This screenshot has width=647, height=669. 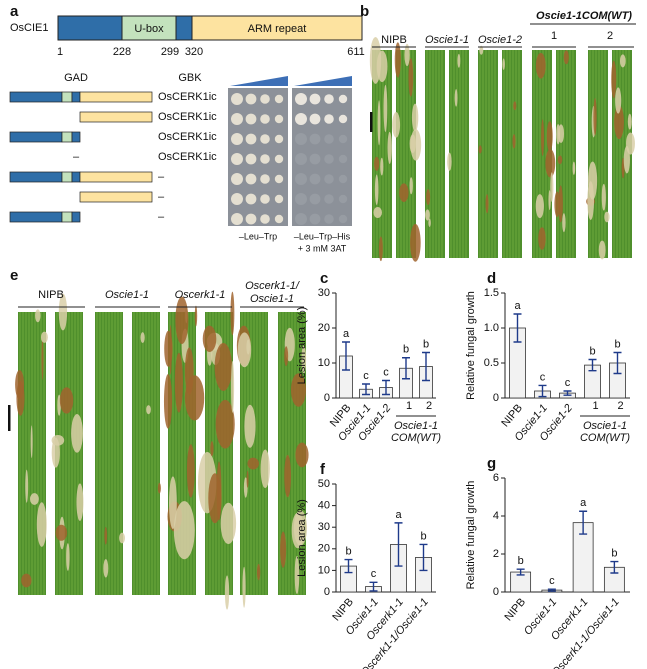 I want to click on position: 611, so click(x=356, y=52).